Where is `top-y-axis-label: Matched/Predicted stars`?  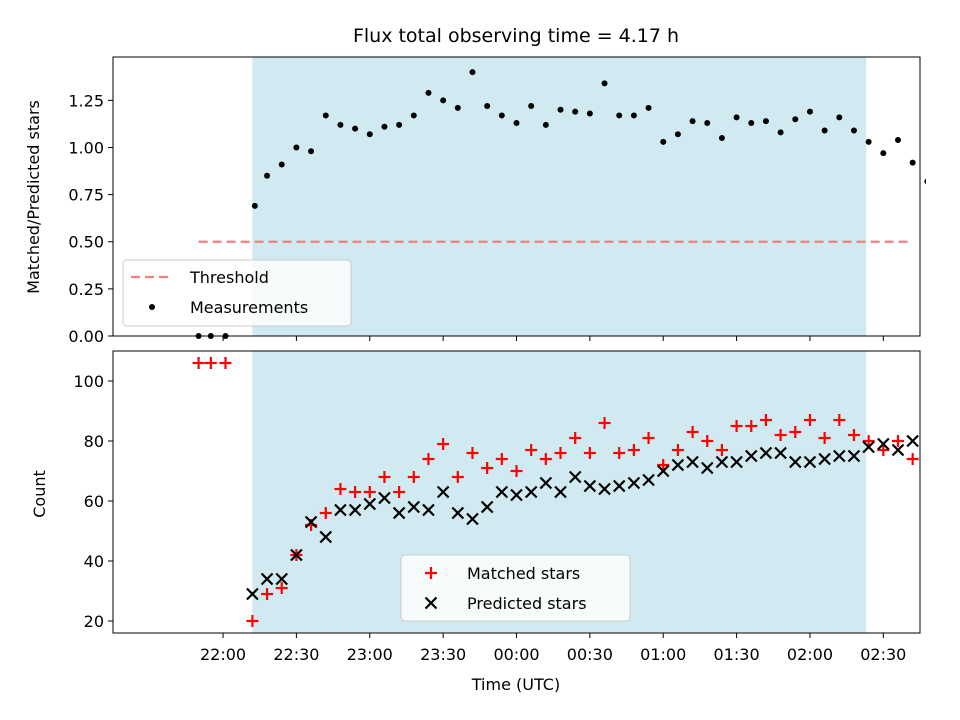
top-y-axis-label: Matched/Predicted stars is located at coordinates (33, 197).